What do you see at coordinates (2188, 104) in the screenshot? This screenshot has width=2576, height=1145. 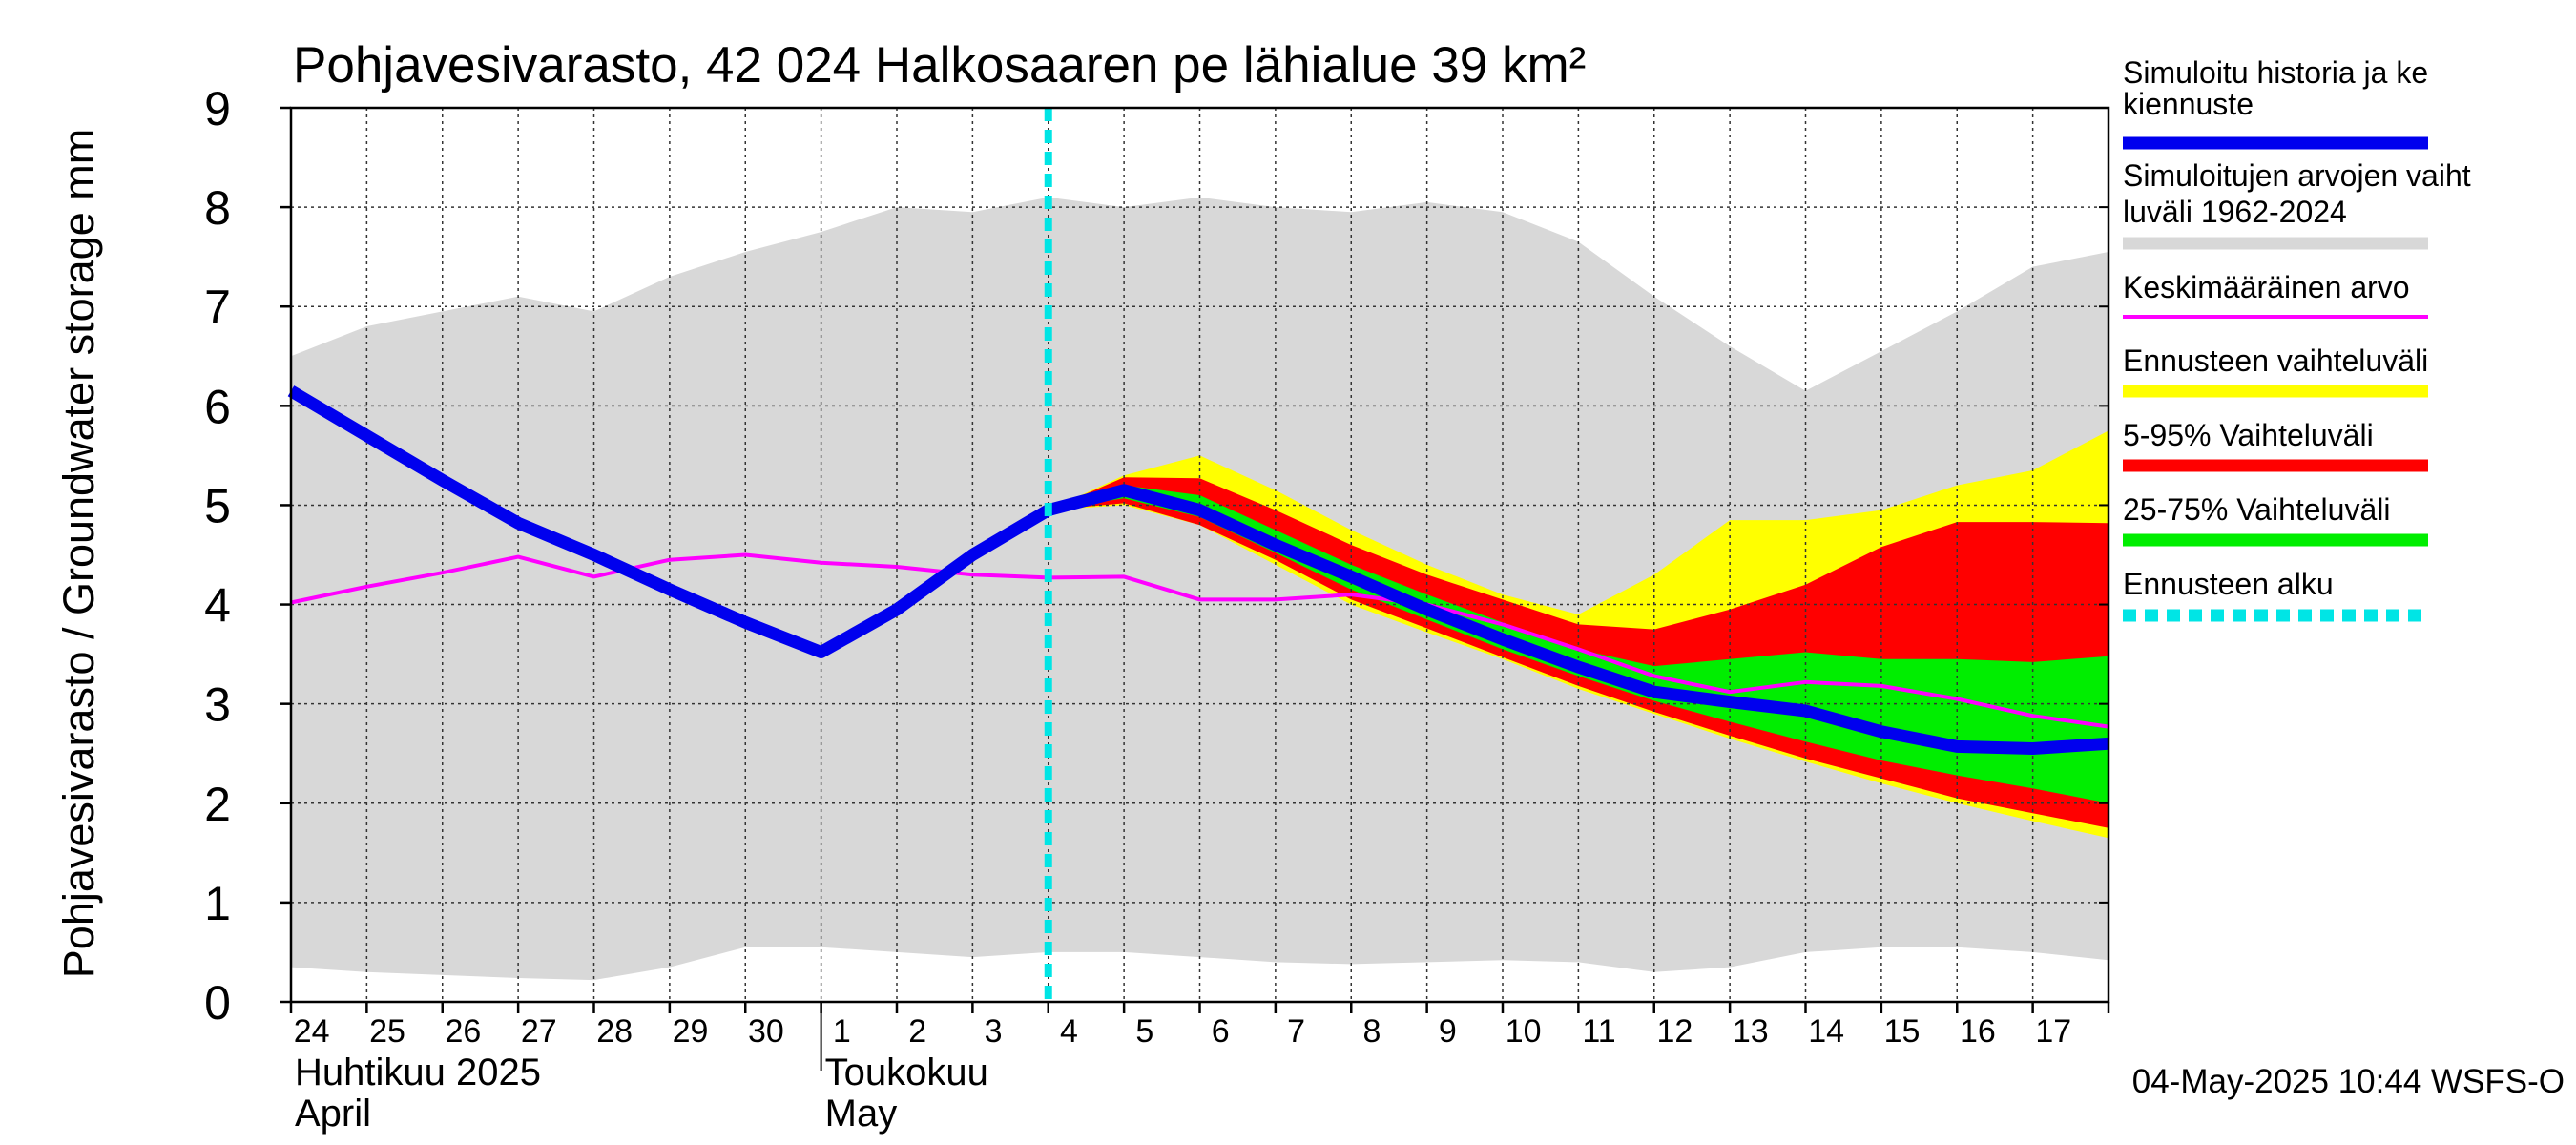 I see `legend-label: kiennuste` at bounding box center [2188, 104].